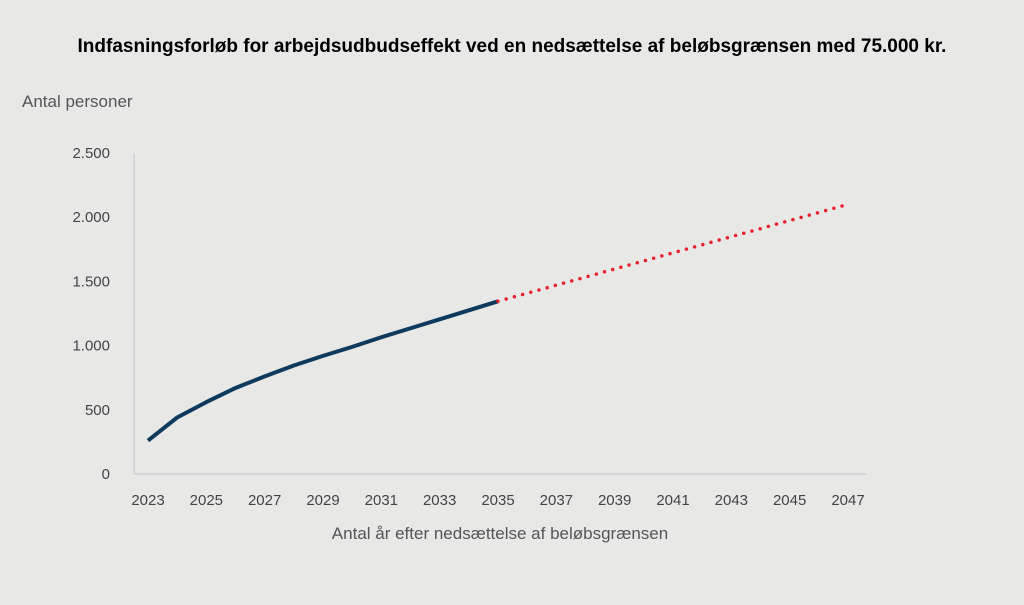 This screenshot has height=605, width=1024. I want to click on y-tick-label: 500, so click(97, 410).